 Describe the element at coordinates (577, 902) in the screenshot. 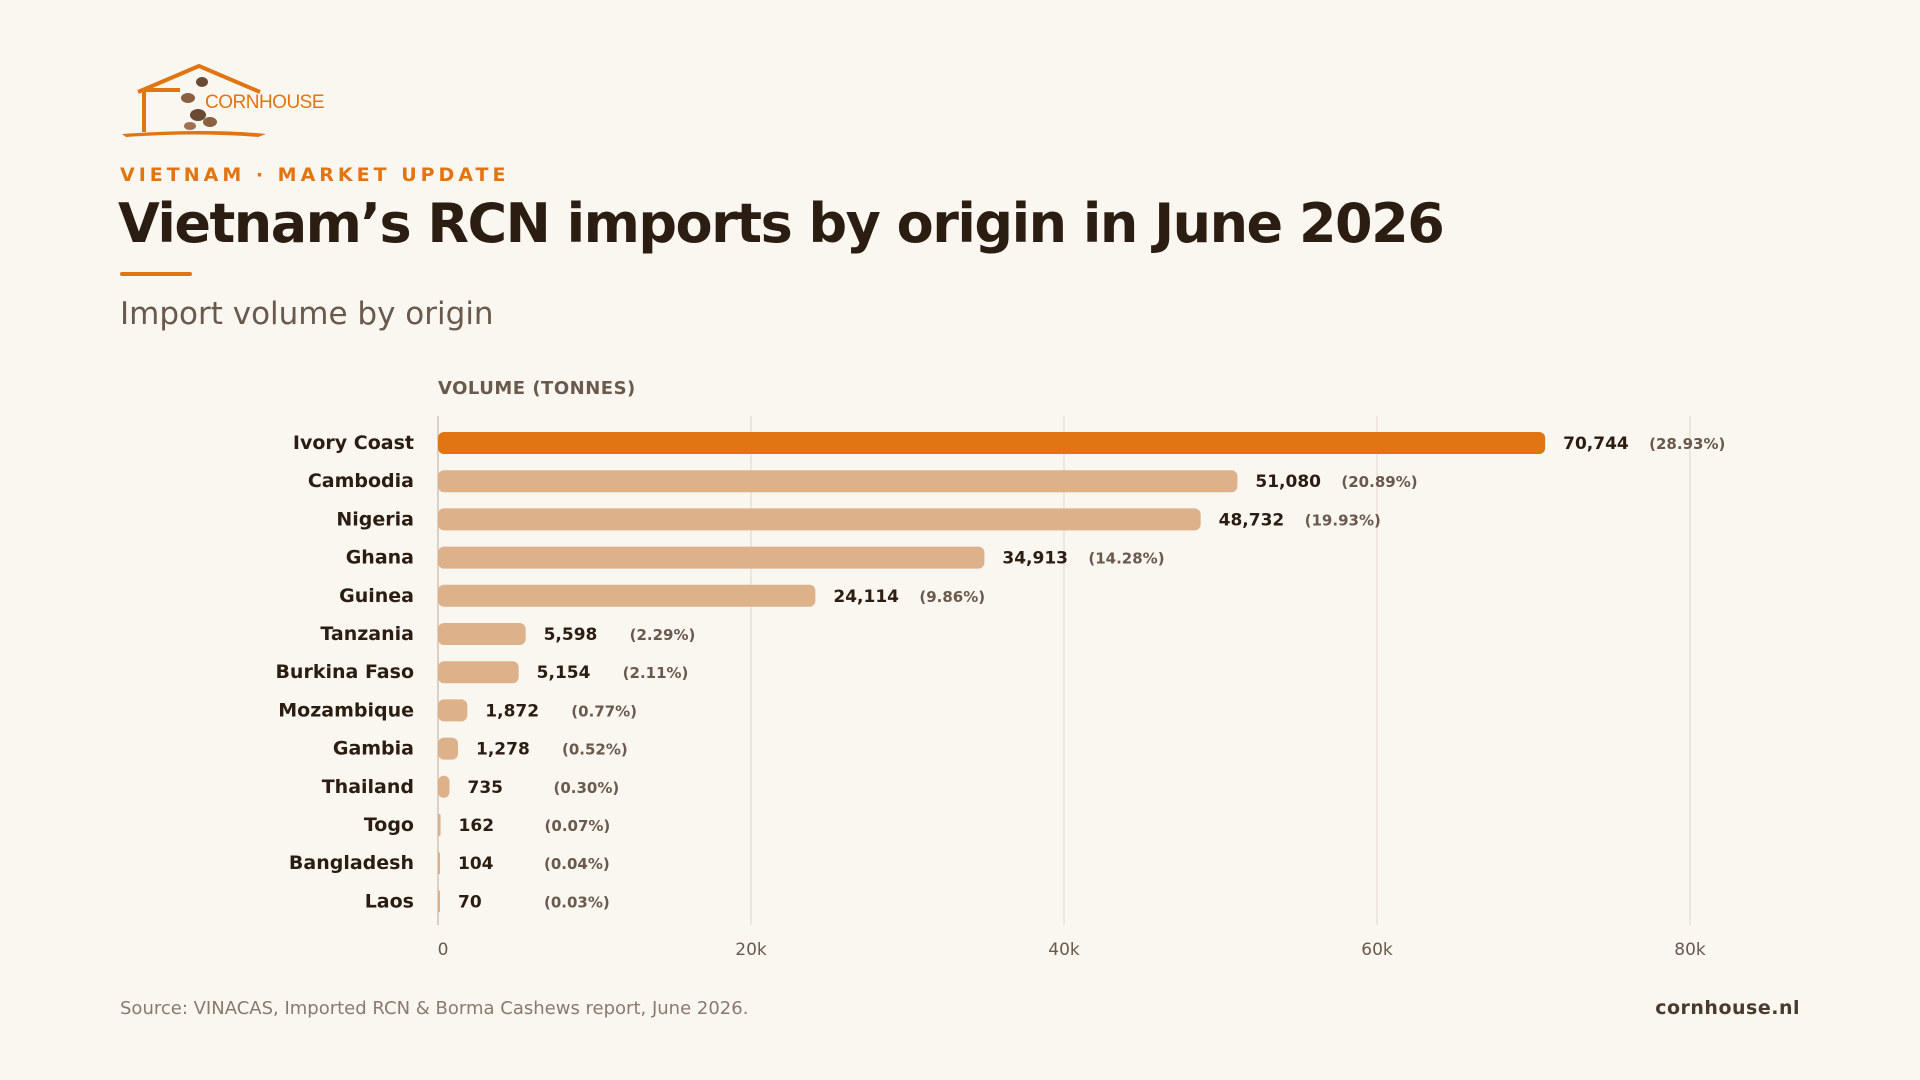

I see `share-label: (0.03%)` at that location.